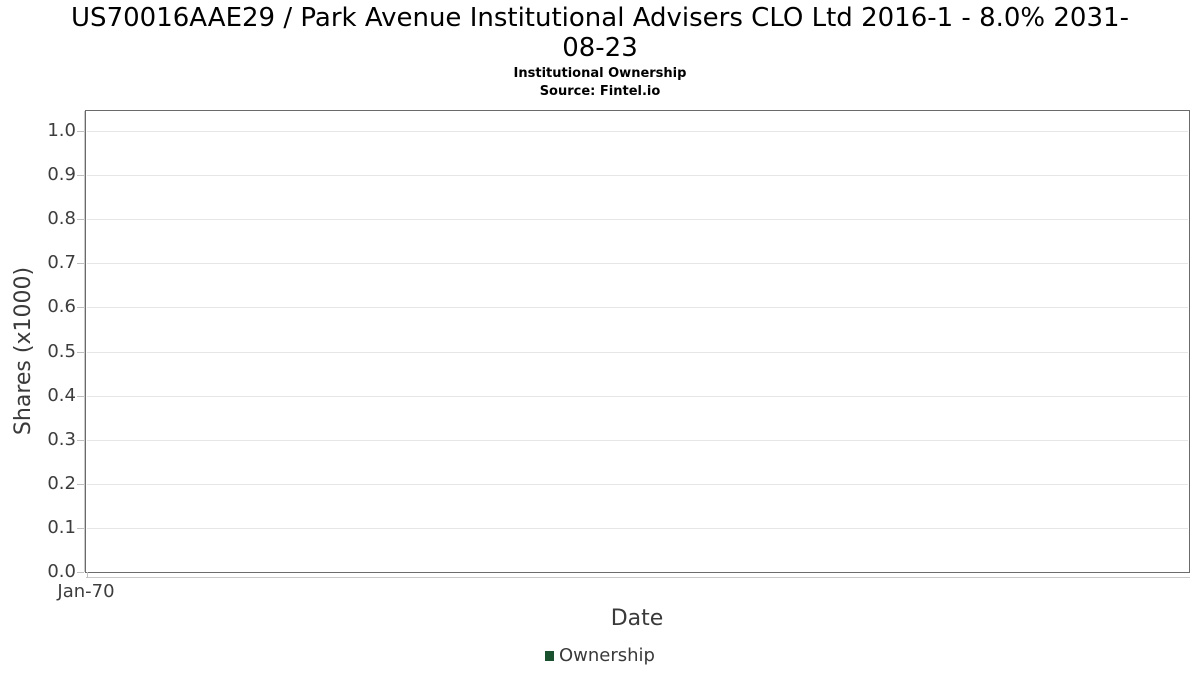  Describe the element at coordinates (600, 73) in the screenshot. I see `chart-subtitle: Institutional Ownership` at that location.